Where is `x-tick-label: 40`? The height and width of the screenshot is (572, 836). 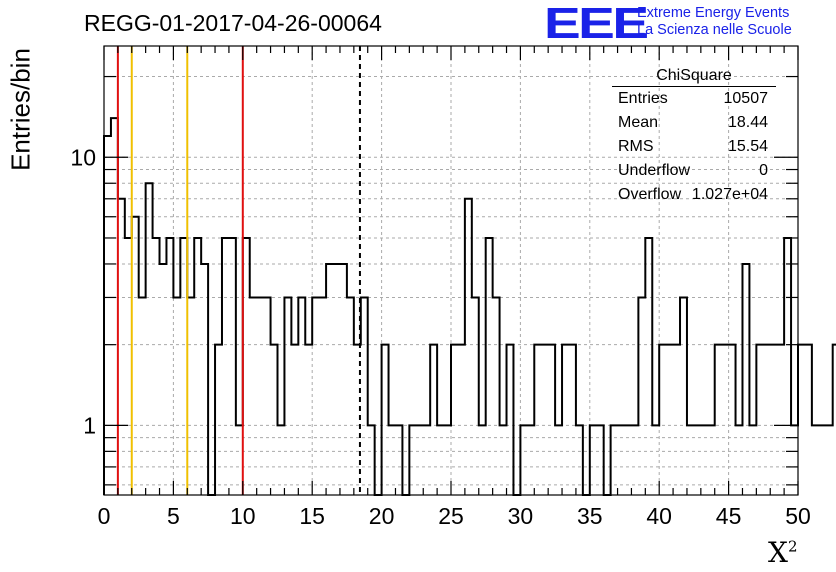
x-tick-label: 40 is located at coordinates (659, 516).